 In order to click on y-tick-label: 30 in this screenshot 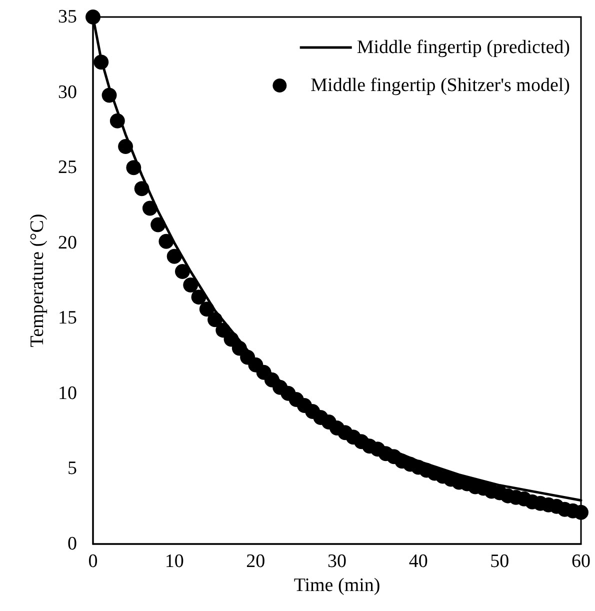, I will do `click(67, 92)`.